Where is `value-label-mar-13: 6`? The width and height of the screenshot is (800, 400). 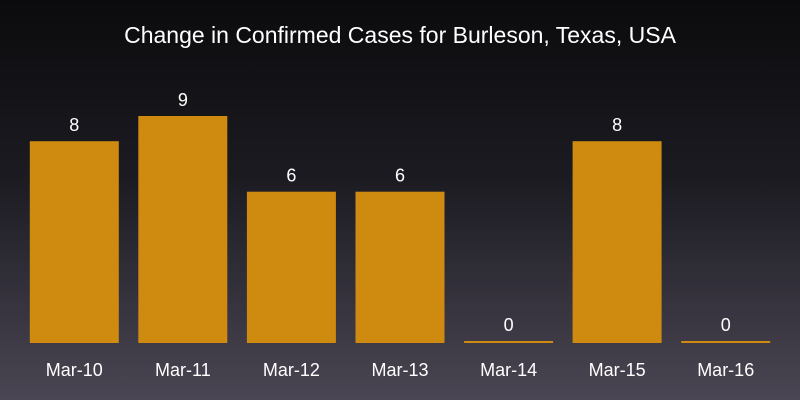
value-label-mar-13: 6 is located at coordinates (400, 176).